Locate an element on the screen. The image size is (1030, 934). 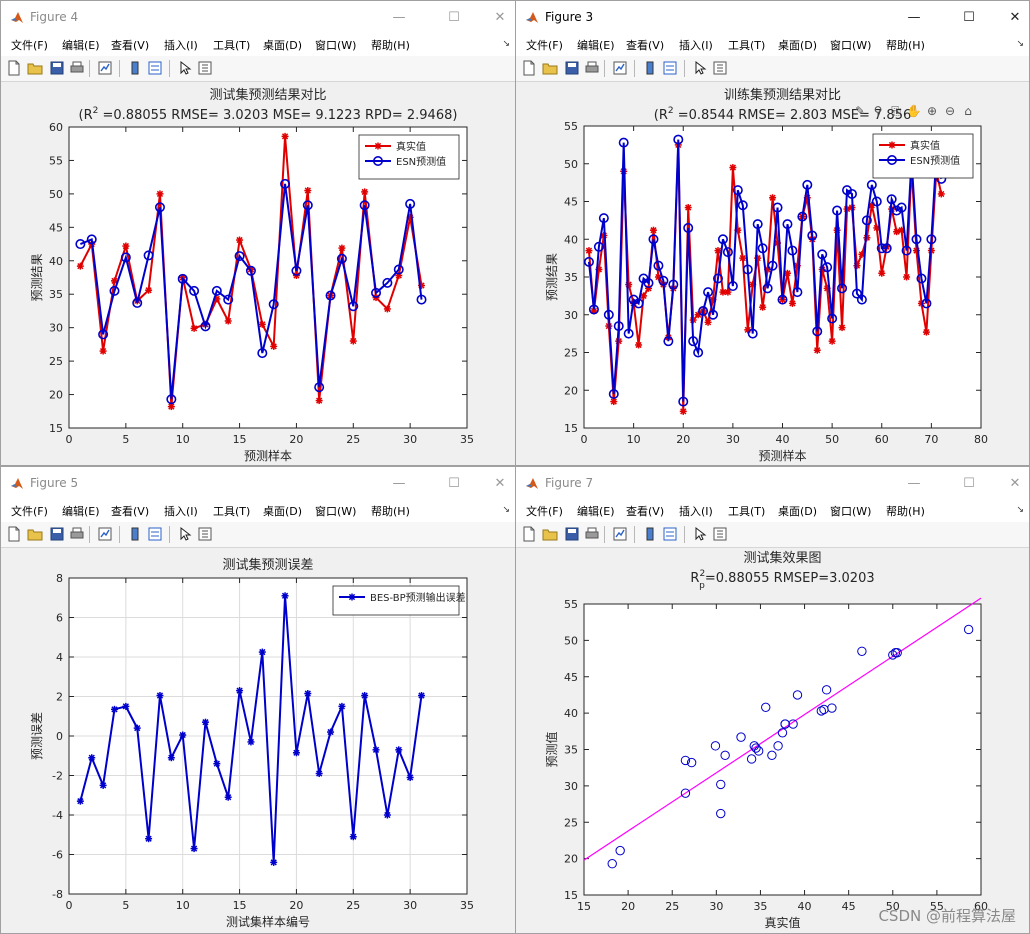
data-tips-icon: ⚲ is located at coordinates (878, 111).